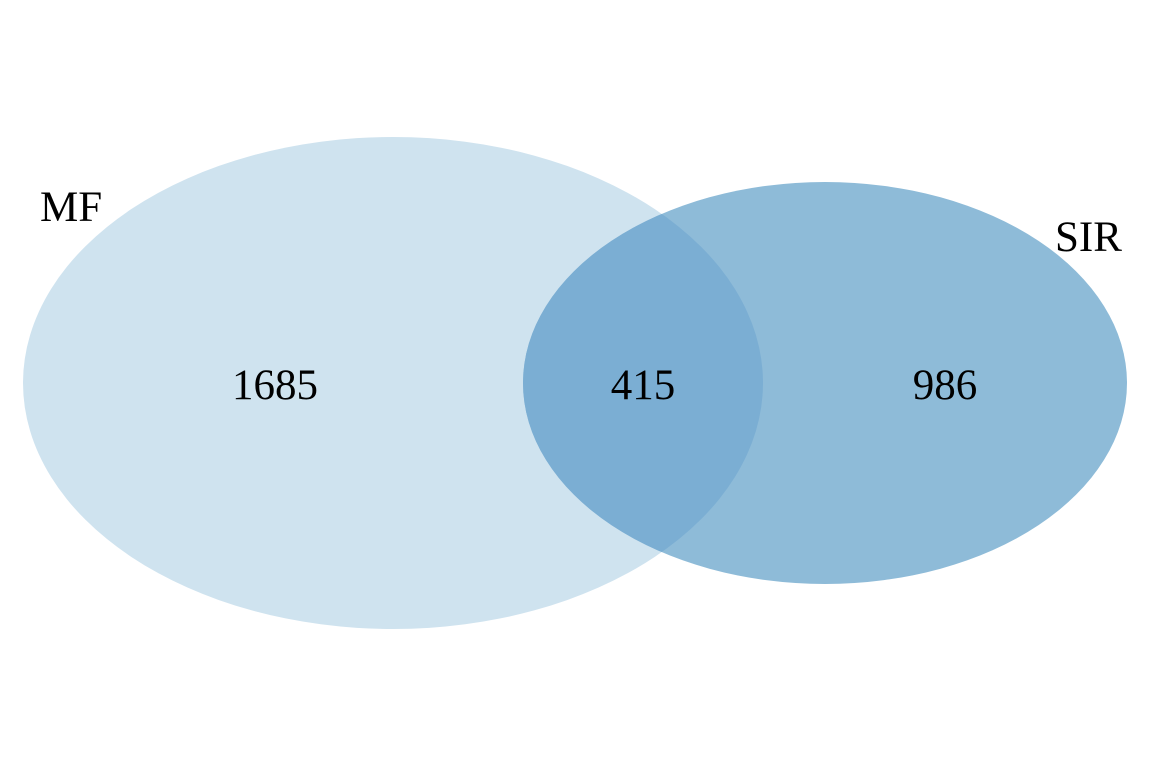  What do you see at coordinates (275, 385) in the screenshot?
I see `set-a-only-count: 1685` at bounding box center [275, 385].